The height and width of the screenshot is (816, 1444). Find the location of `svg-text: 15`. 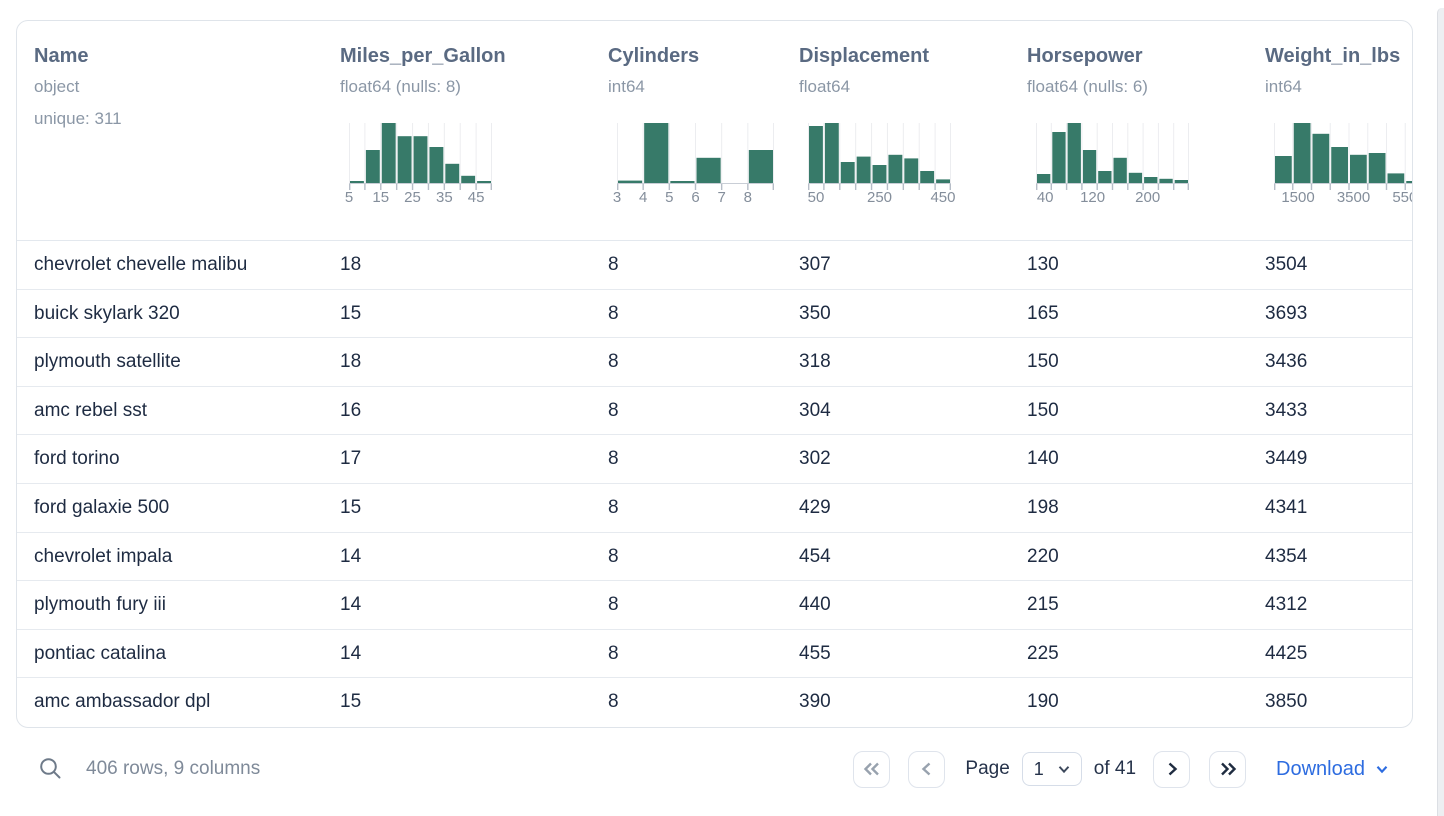

svg-text: 15 is located at coordinates (380, 197).